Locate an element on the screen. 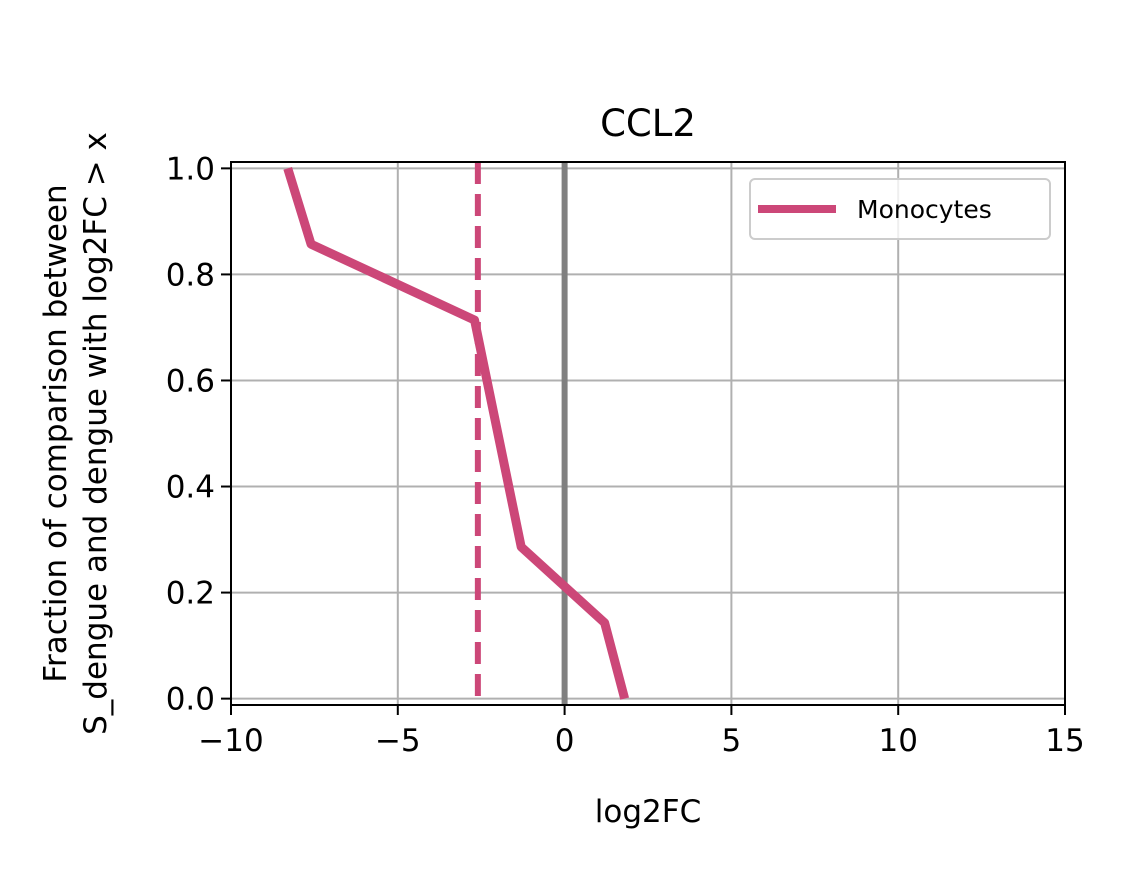 Image resolution: width=1122 pixels, height=869 pixels. legend: Monocytes is located at coordinates (900, 209).